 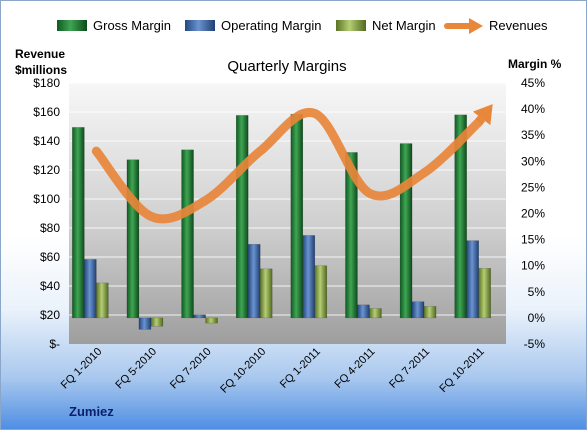 I want to click on left-axis-title-line2: $millions, so click(x=41, y=70).